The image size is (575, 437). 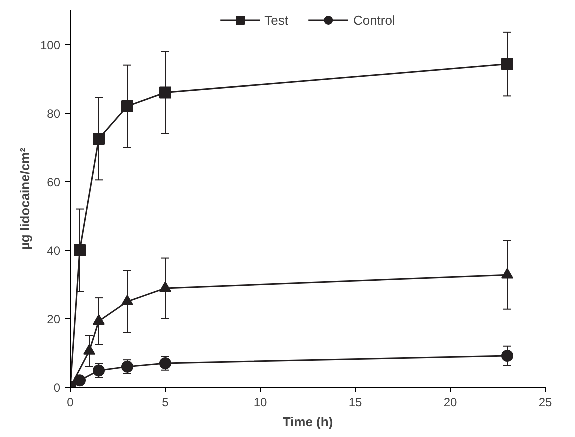 What do you see at coordinates (545, 403) in the screenshot?
I see `x-tick-label: 25` at bounding box center [545, 403].